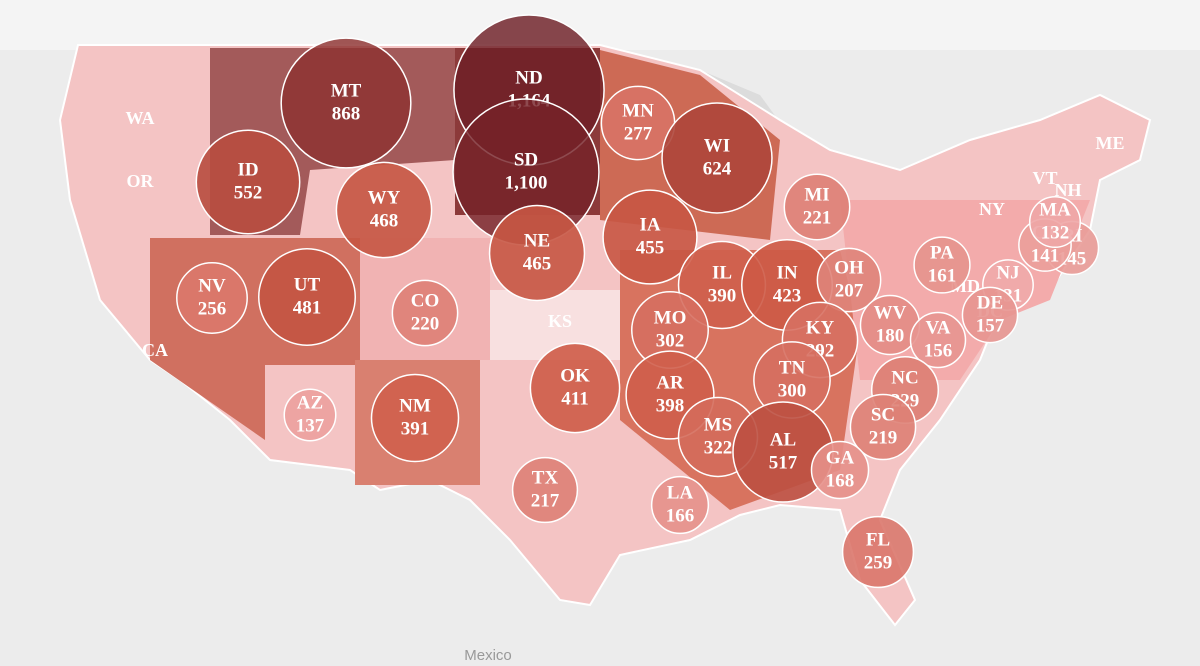 Image resolution: width=1200 pixels, height=666 pixels. I want to click on state-abbr: TX, so click(545, 477).